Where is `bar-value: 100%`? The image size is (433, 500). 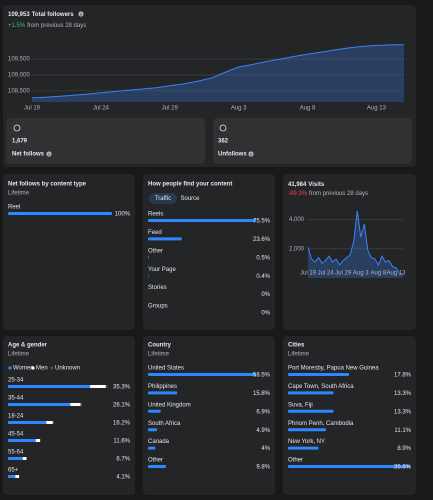
bar-value: 100% is located at coordinates (123, 215).